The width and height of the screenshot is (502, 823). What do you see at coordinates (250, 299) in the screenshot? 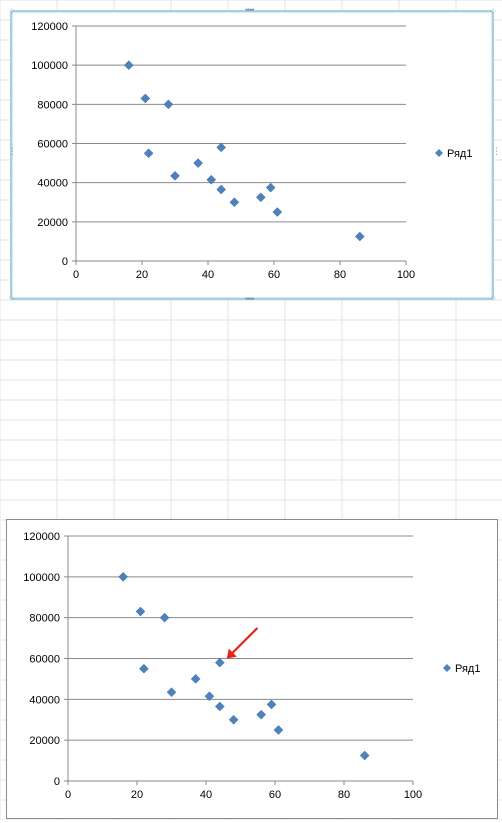
I see `resize-handle-bottom: ••••` at bounding box center [250, 299].